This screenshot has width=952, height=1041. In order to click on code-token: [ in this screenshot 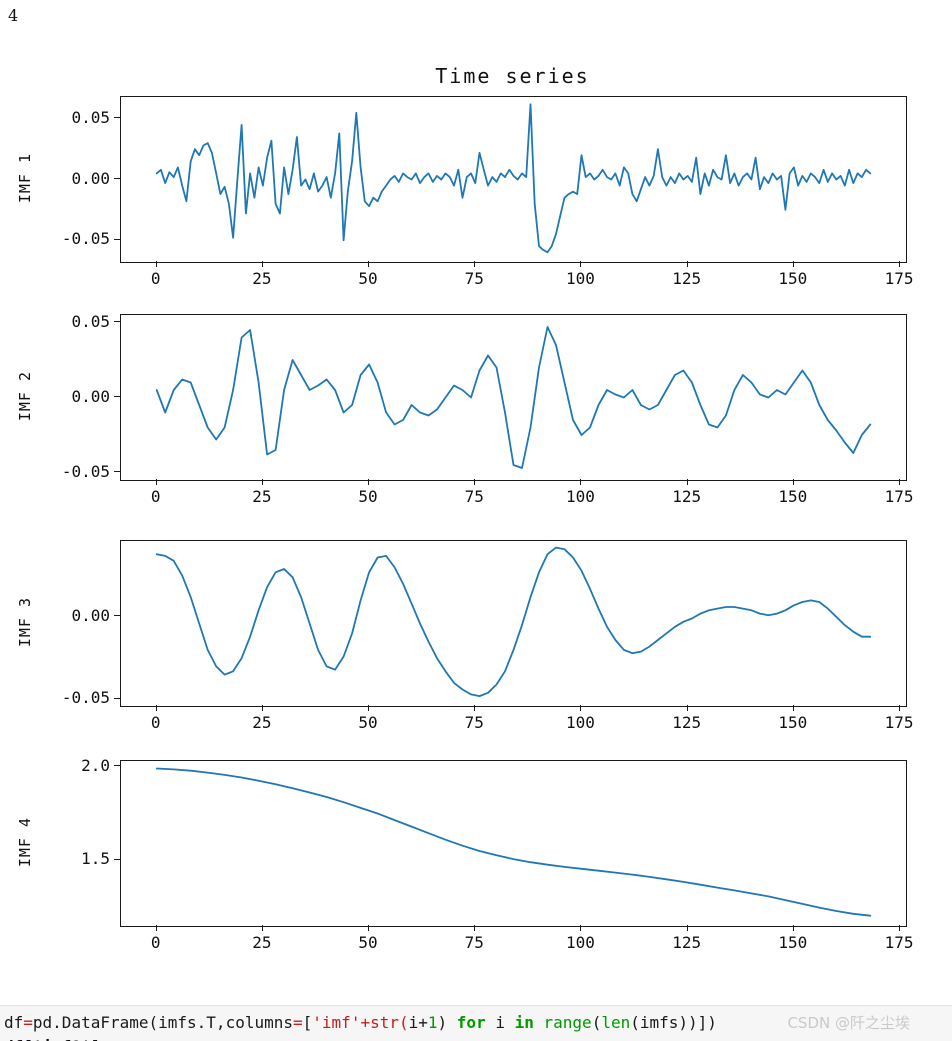, I will do `click(307, 1022)`.